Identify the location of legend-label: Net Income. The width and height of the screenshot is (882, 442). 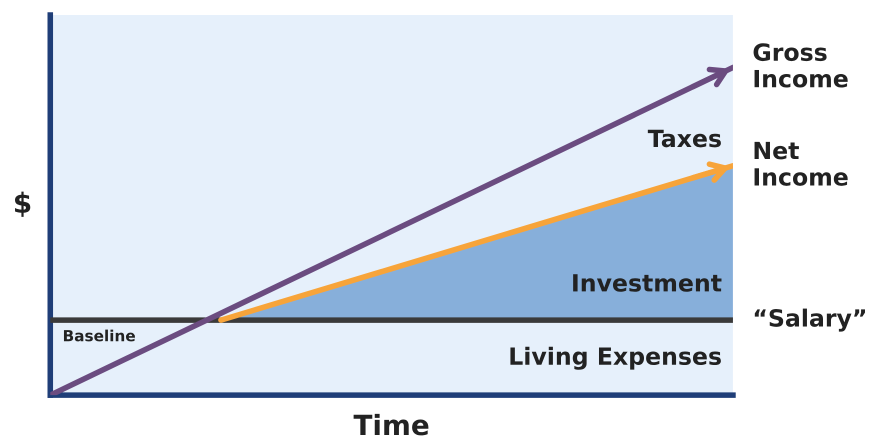
(801, 164).